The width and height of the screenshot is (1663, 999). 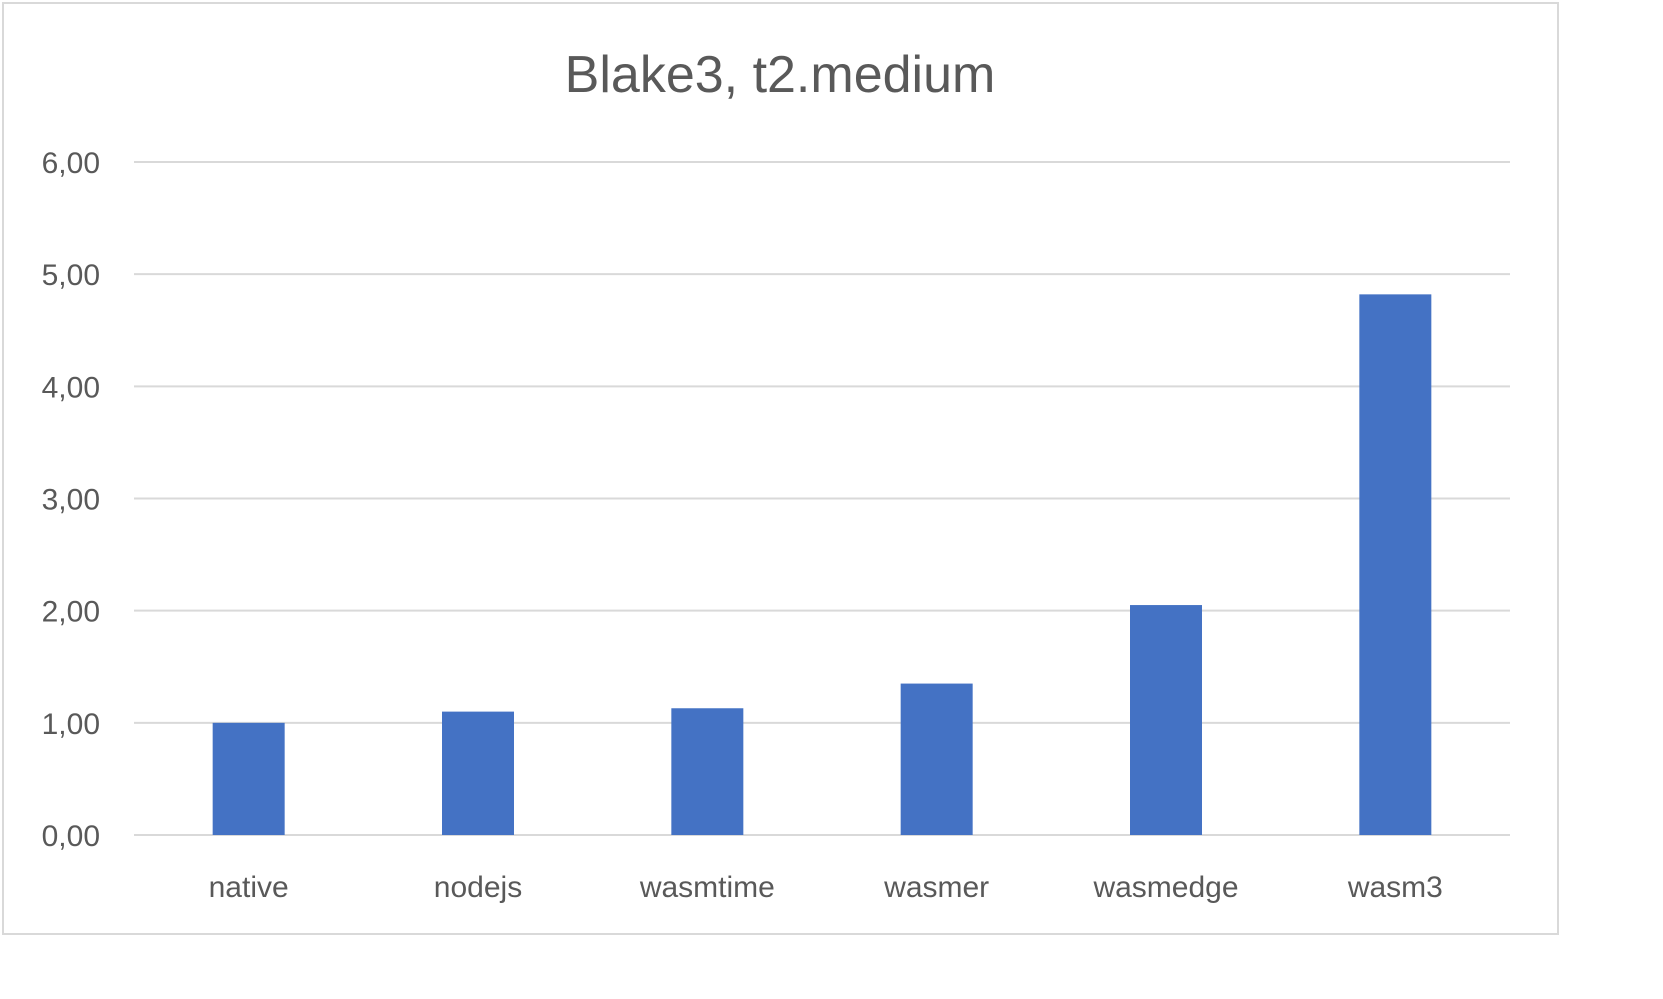 I want to click on bar-native, so click(x=248, y=778).